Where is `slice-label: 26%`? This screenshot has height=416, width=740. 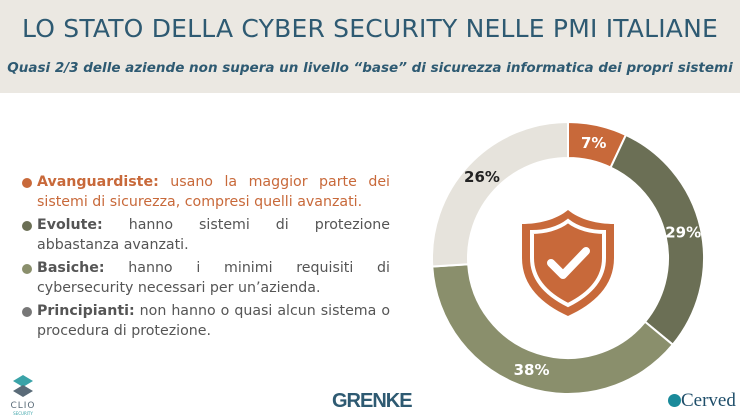 slice-label: 26% is located at coordinates (482, 177).